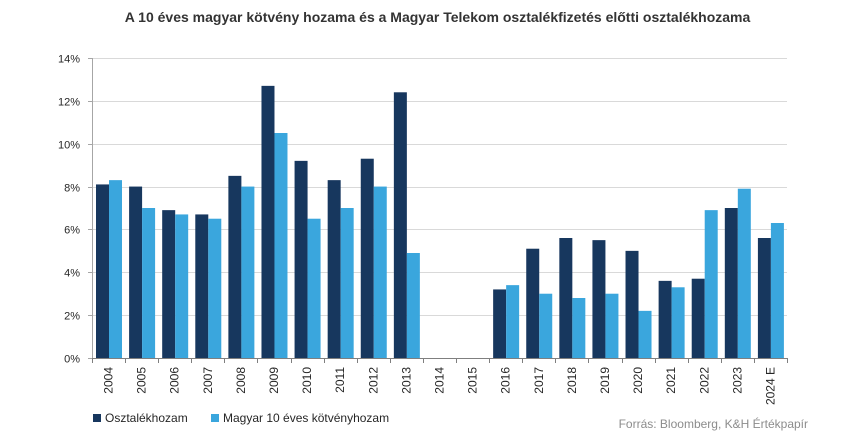 Image resolution: width=850 pixels, height=438 pixels. Describe the element at coordinates (334, 269) in the screenshot. I see `bar-dividend-yield-2011` at that location.